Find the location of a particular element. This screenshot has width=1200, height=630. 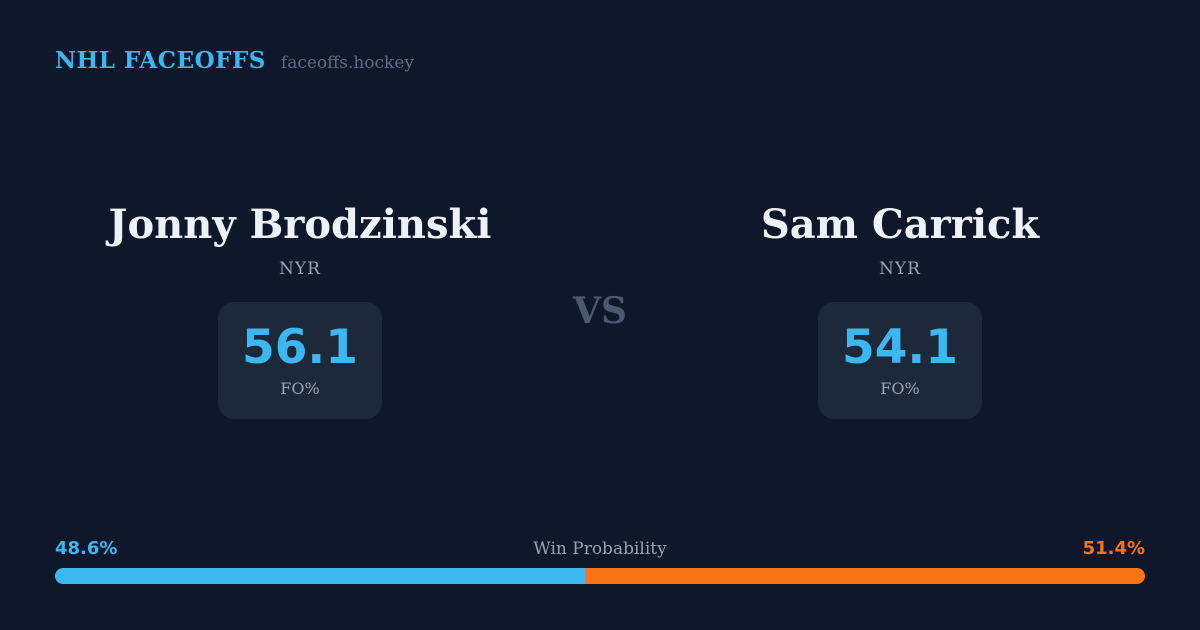

player-right-team: NYR is located at coordinates (900, 269).